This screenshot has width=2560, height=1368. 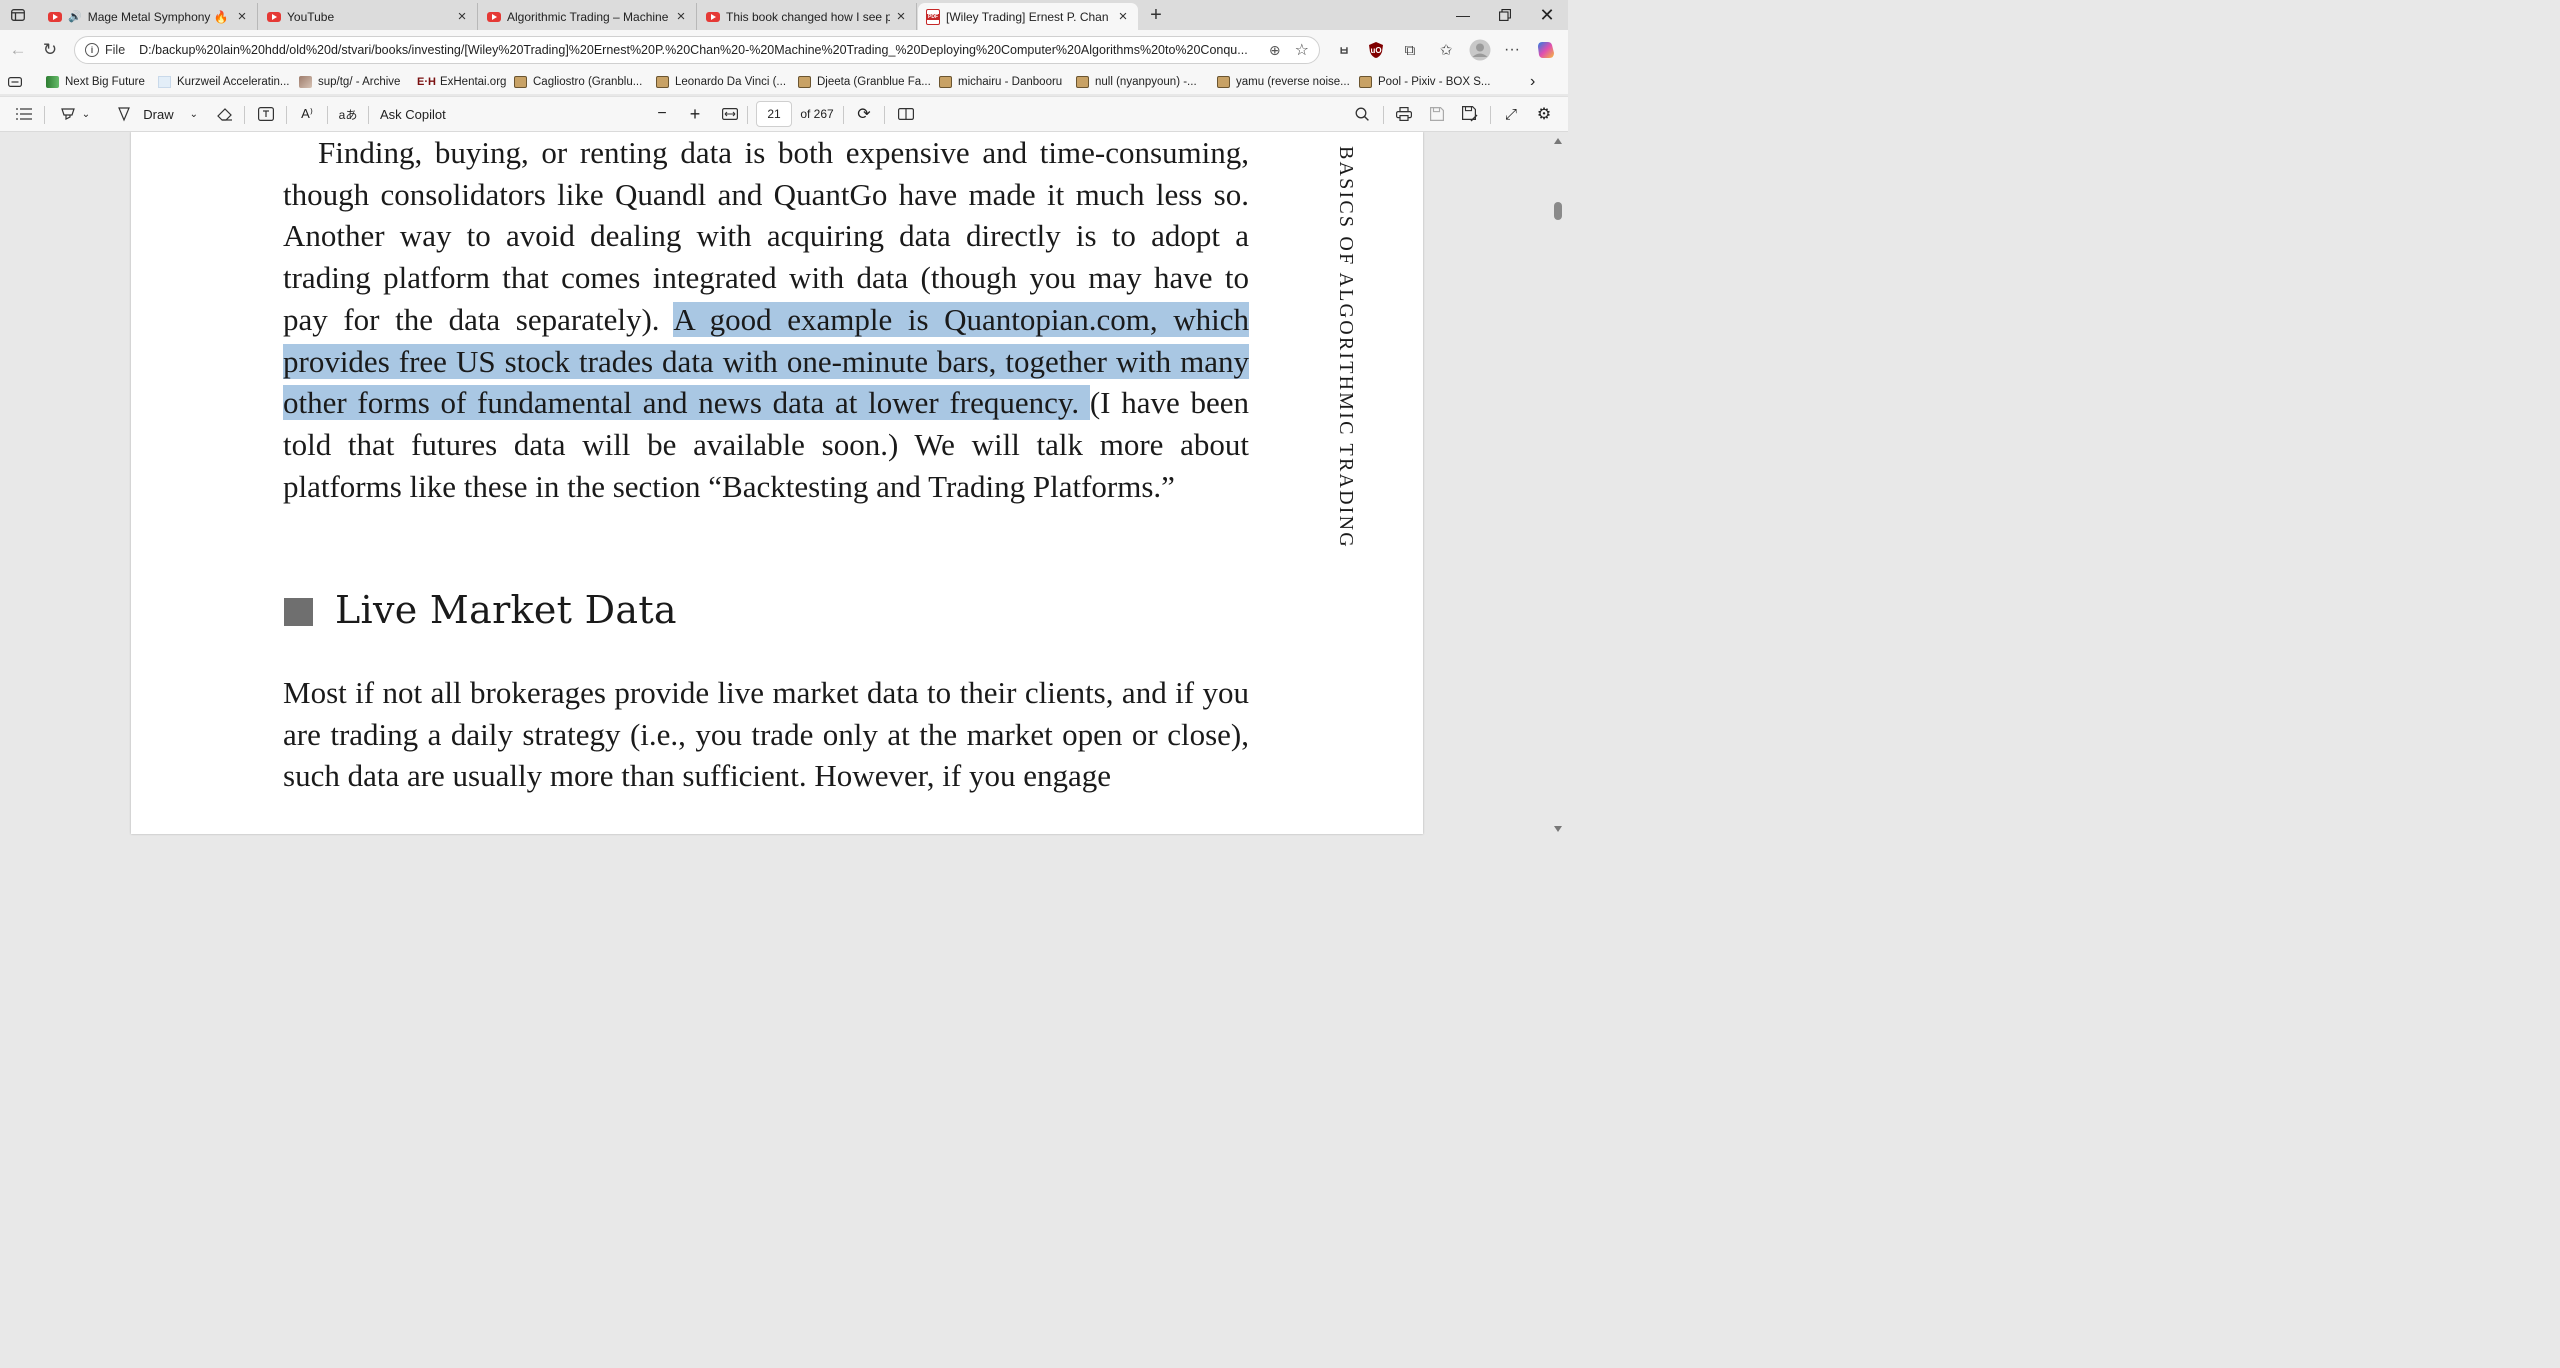 What do you see at coordinates (225, 114) in the screenshot?
I see `erase-button` at bounding box center [225, 114].